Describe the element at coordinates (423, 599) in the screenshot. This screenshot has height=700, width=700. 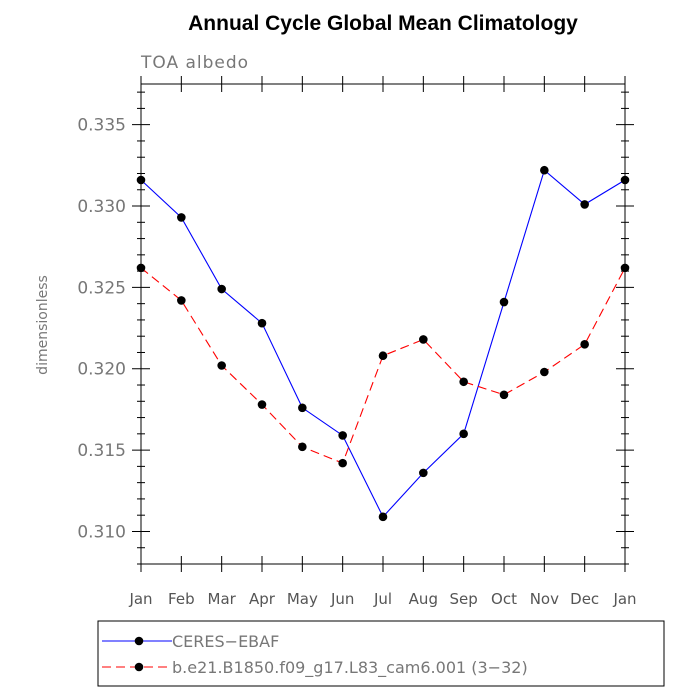
I see `x-tick-label: Aug` at that location.